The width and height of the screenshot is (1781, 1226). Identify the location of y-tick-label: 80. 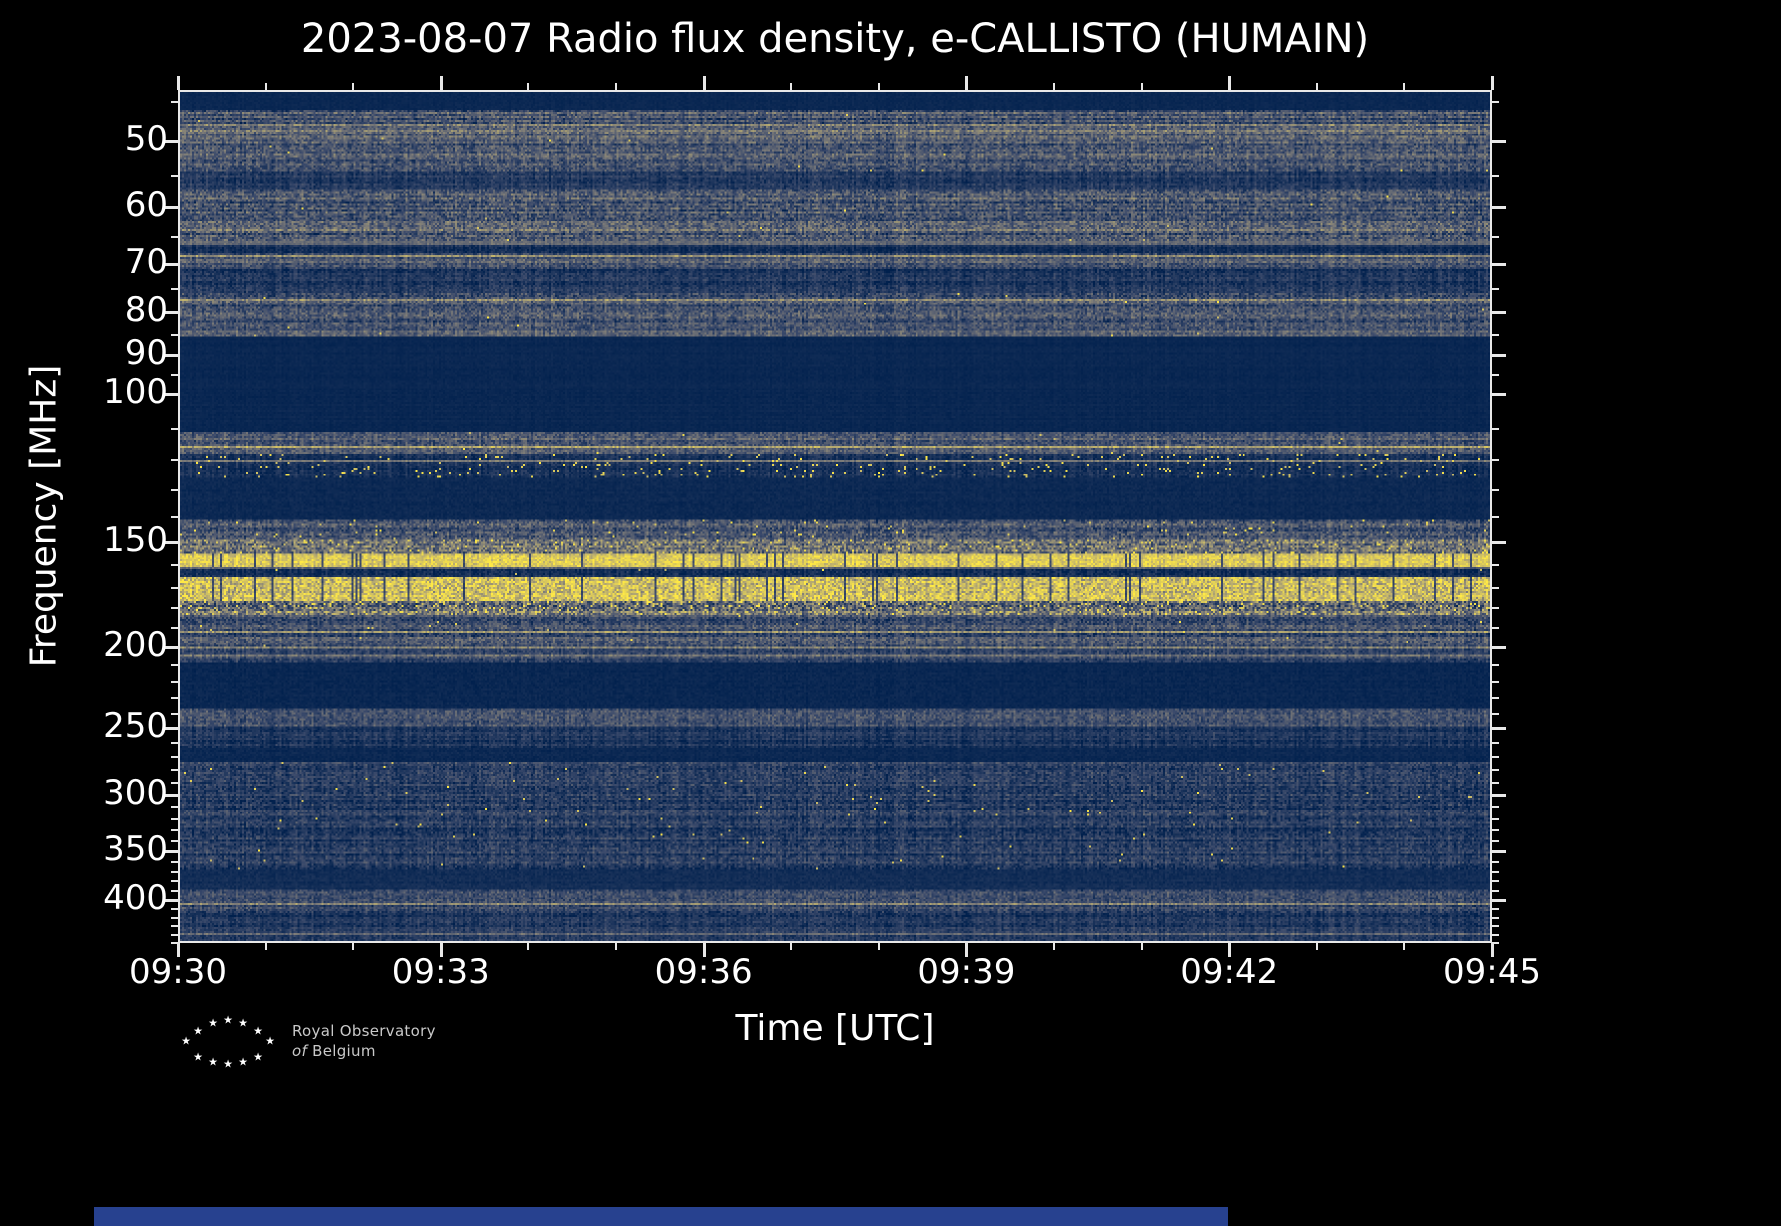
(146, 310).